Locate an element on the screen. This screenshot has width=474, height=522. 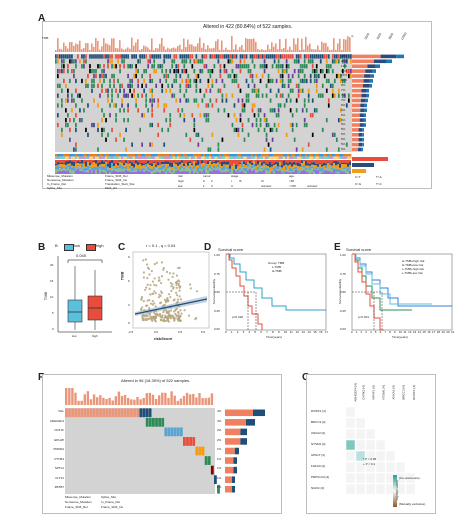
legend-e-h-low: H-TMB+low risk is located at coordinates (413, 265).